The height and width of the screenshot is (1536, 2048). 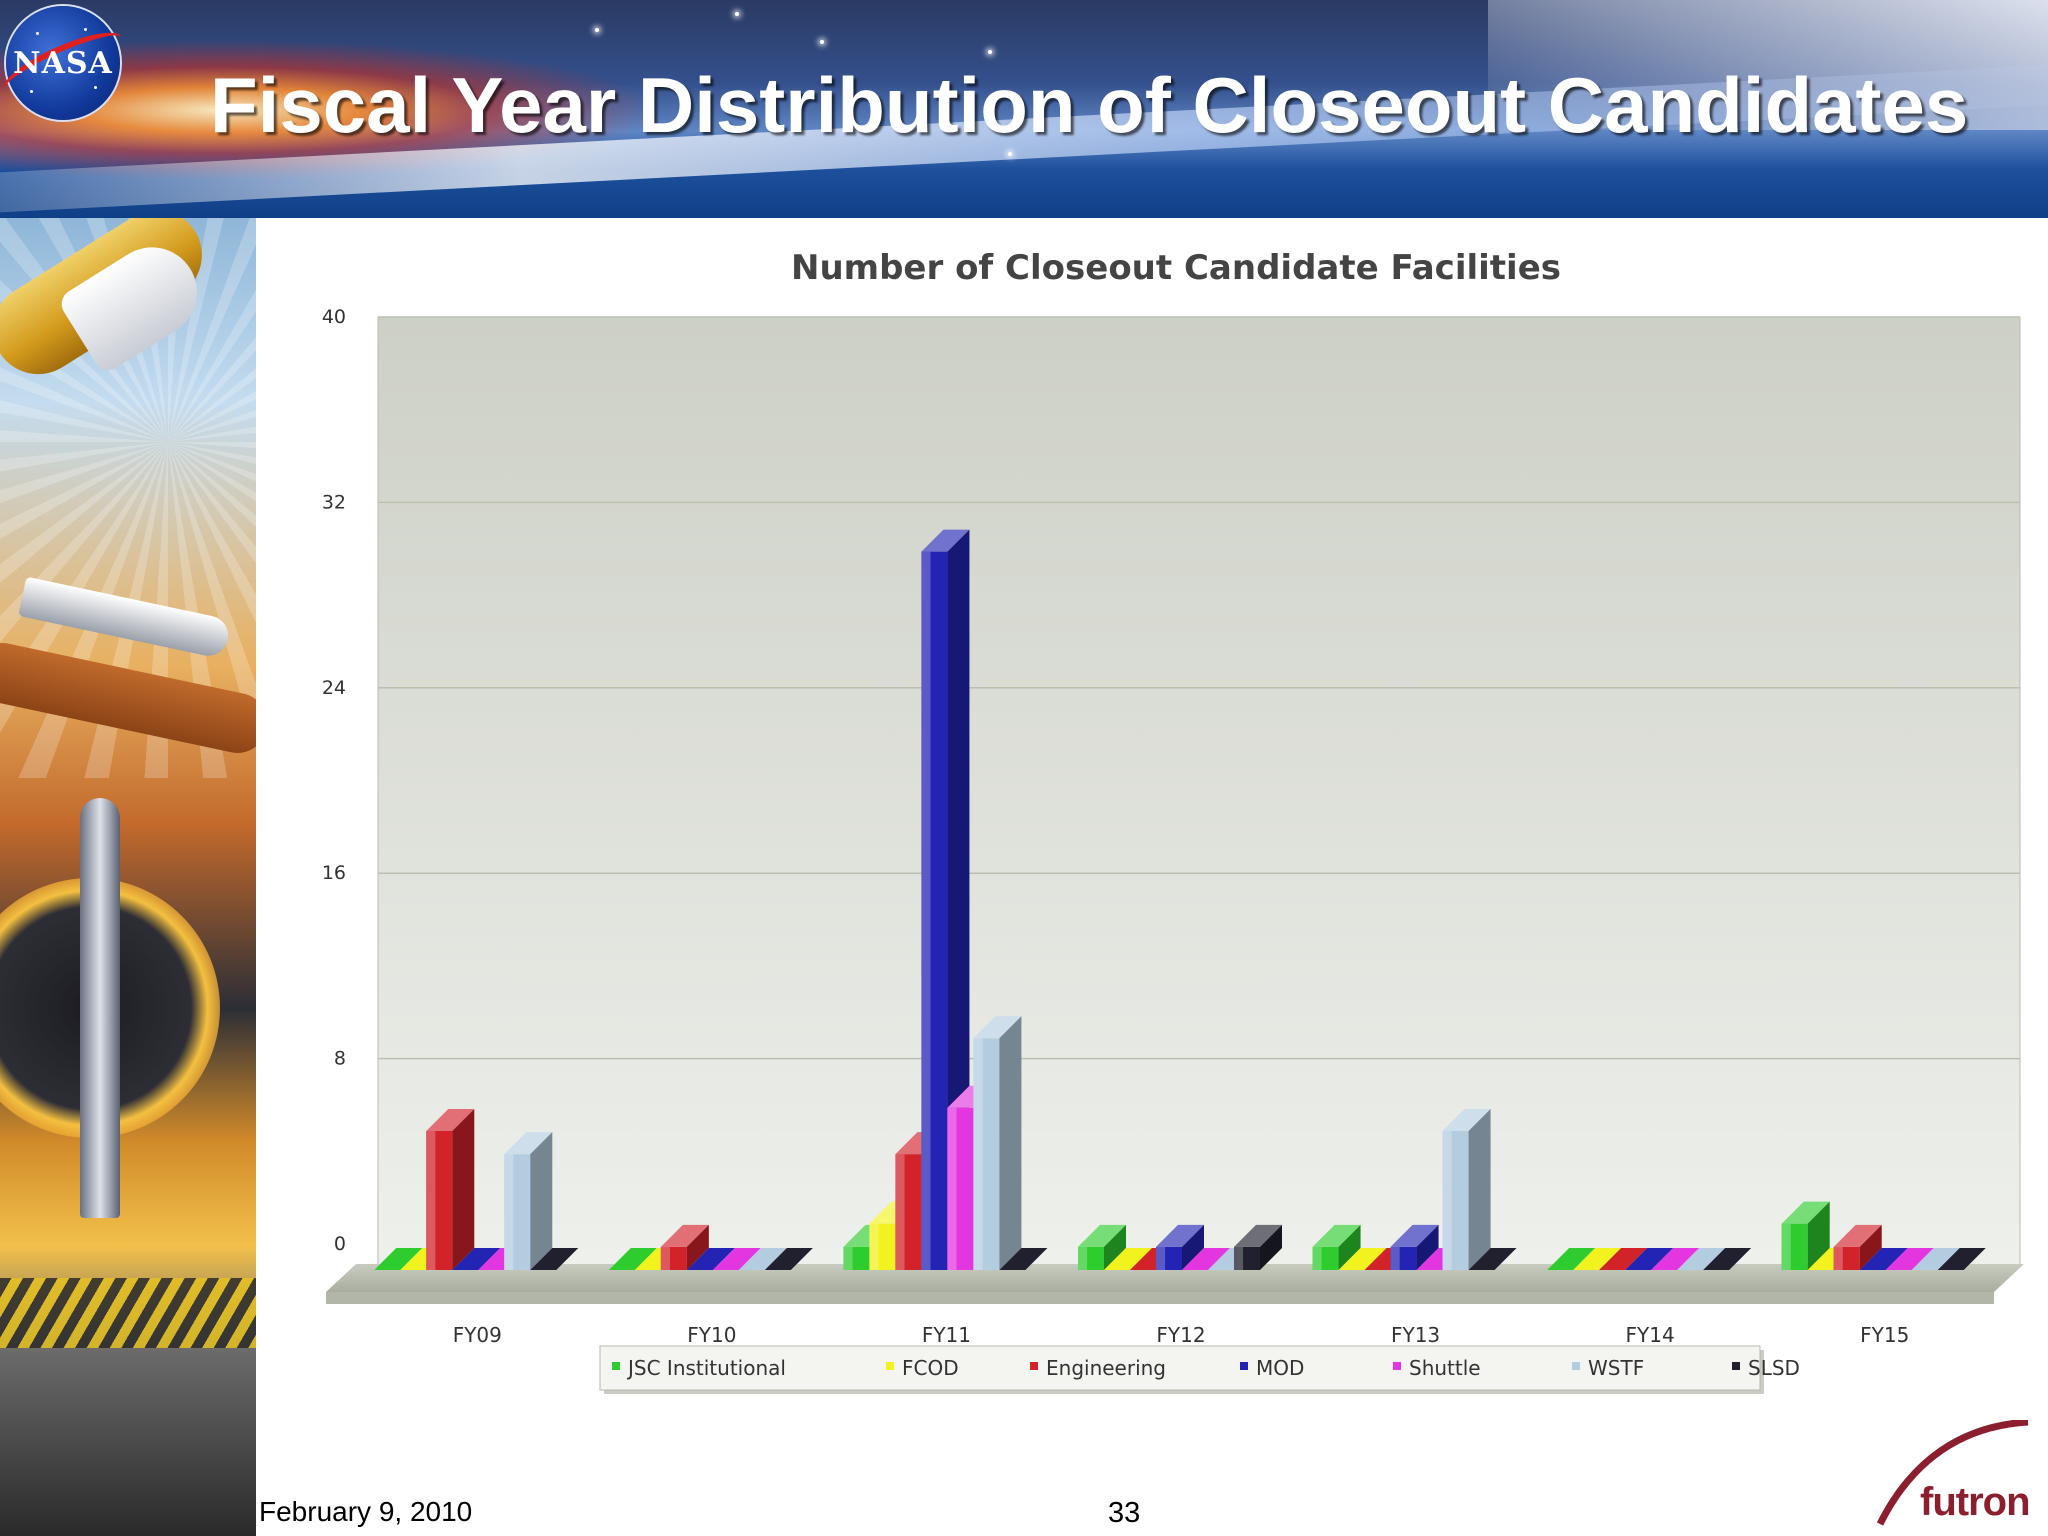 What do you see at coordinates (930, 1368) in the screenshot?
I see `legend-label: FCOD` at bounding box center [930, 1368].